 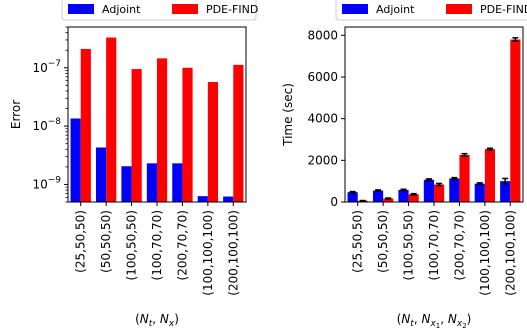 I want to click on y-tick-label: 10⁻⁷, so click(x=46, y=67).